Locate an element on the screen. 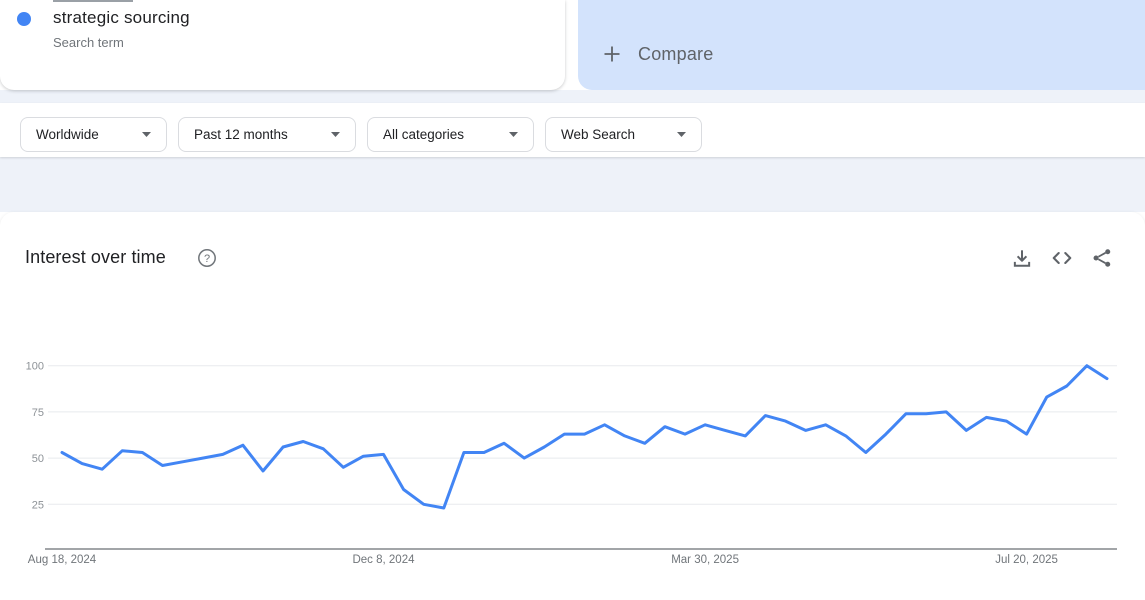  compare-label: Compare is located at coordinates (676, 53).